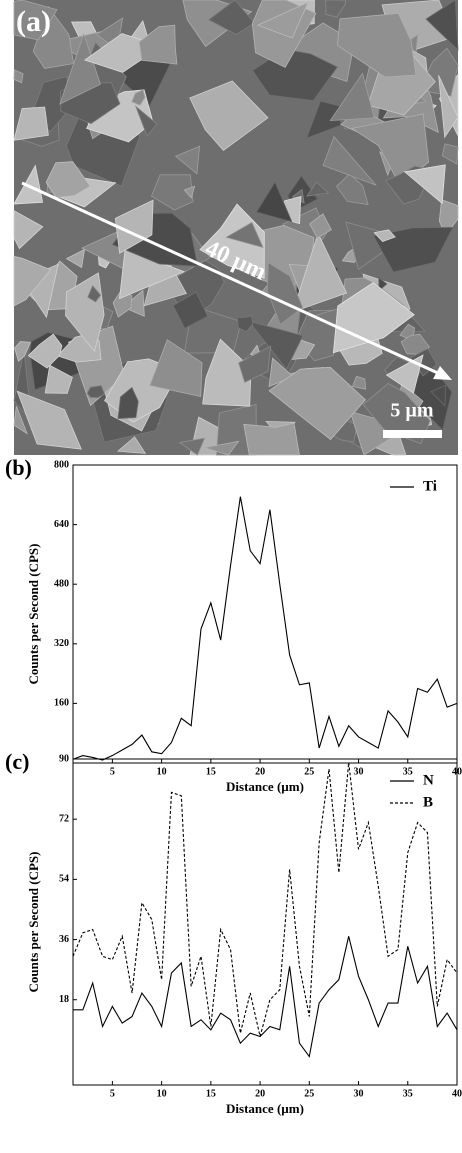 This screenshot has width=462, height=1153. I want to click on y-tick-label: 90, so click(64, 758).